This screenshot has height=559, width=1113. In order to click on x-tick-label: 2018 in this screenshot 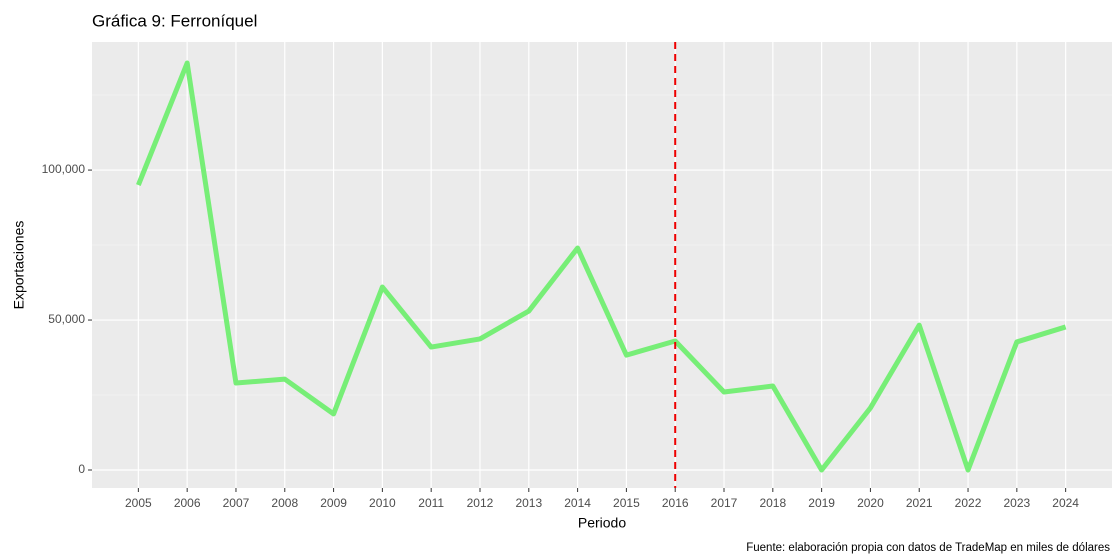, I will do `click(772, 503)`.